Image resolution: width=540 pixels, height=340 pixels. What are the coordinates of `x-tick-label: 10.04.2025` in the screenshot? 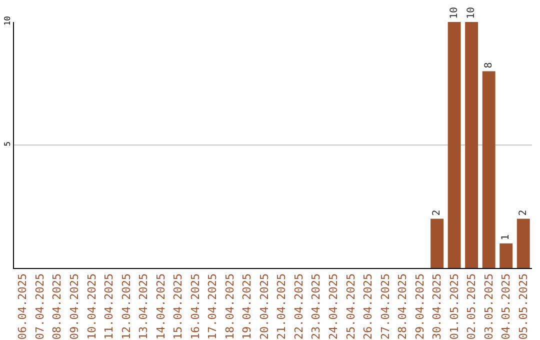 It's located at (91, 306).